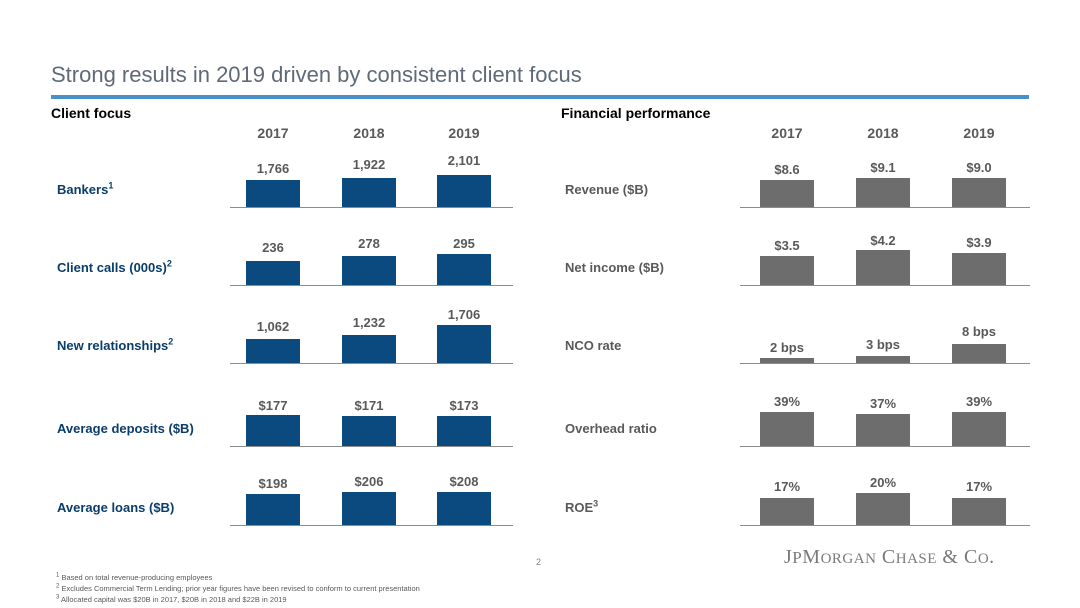 This screenshot has height=608, width=1080. What do you see at coordinates (540, 97) in the screenshot?
I see `title-rule` at bounding box center [540, 97].